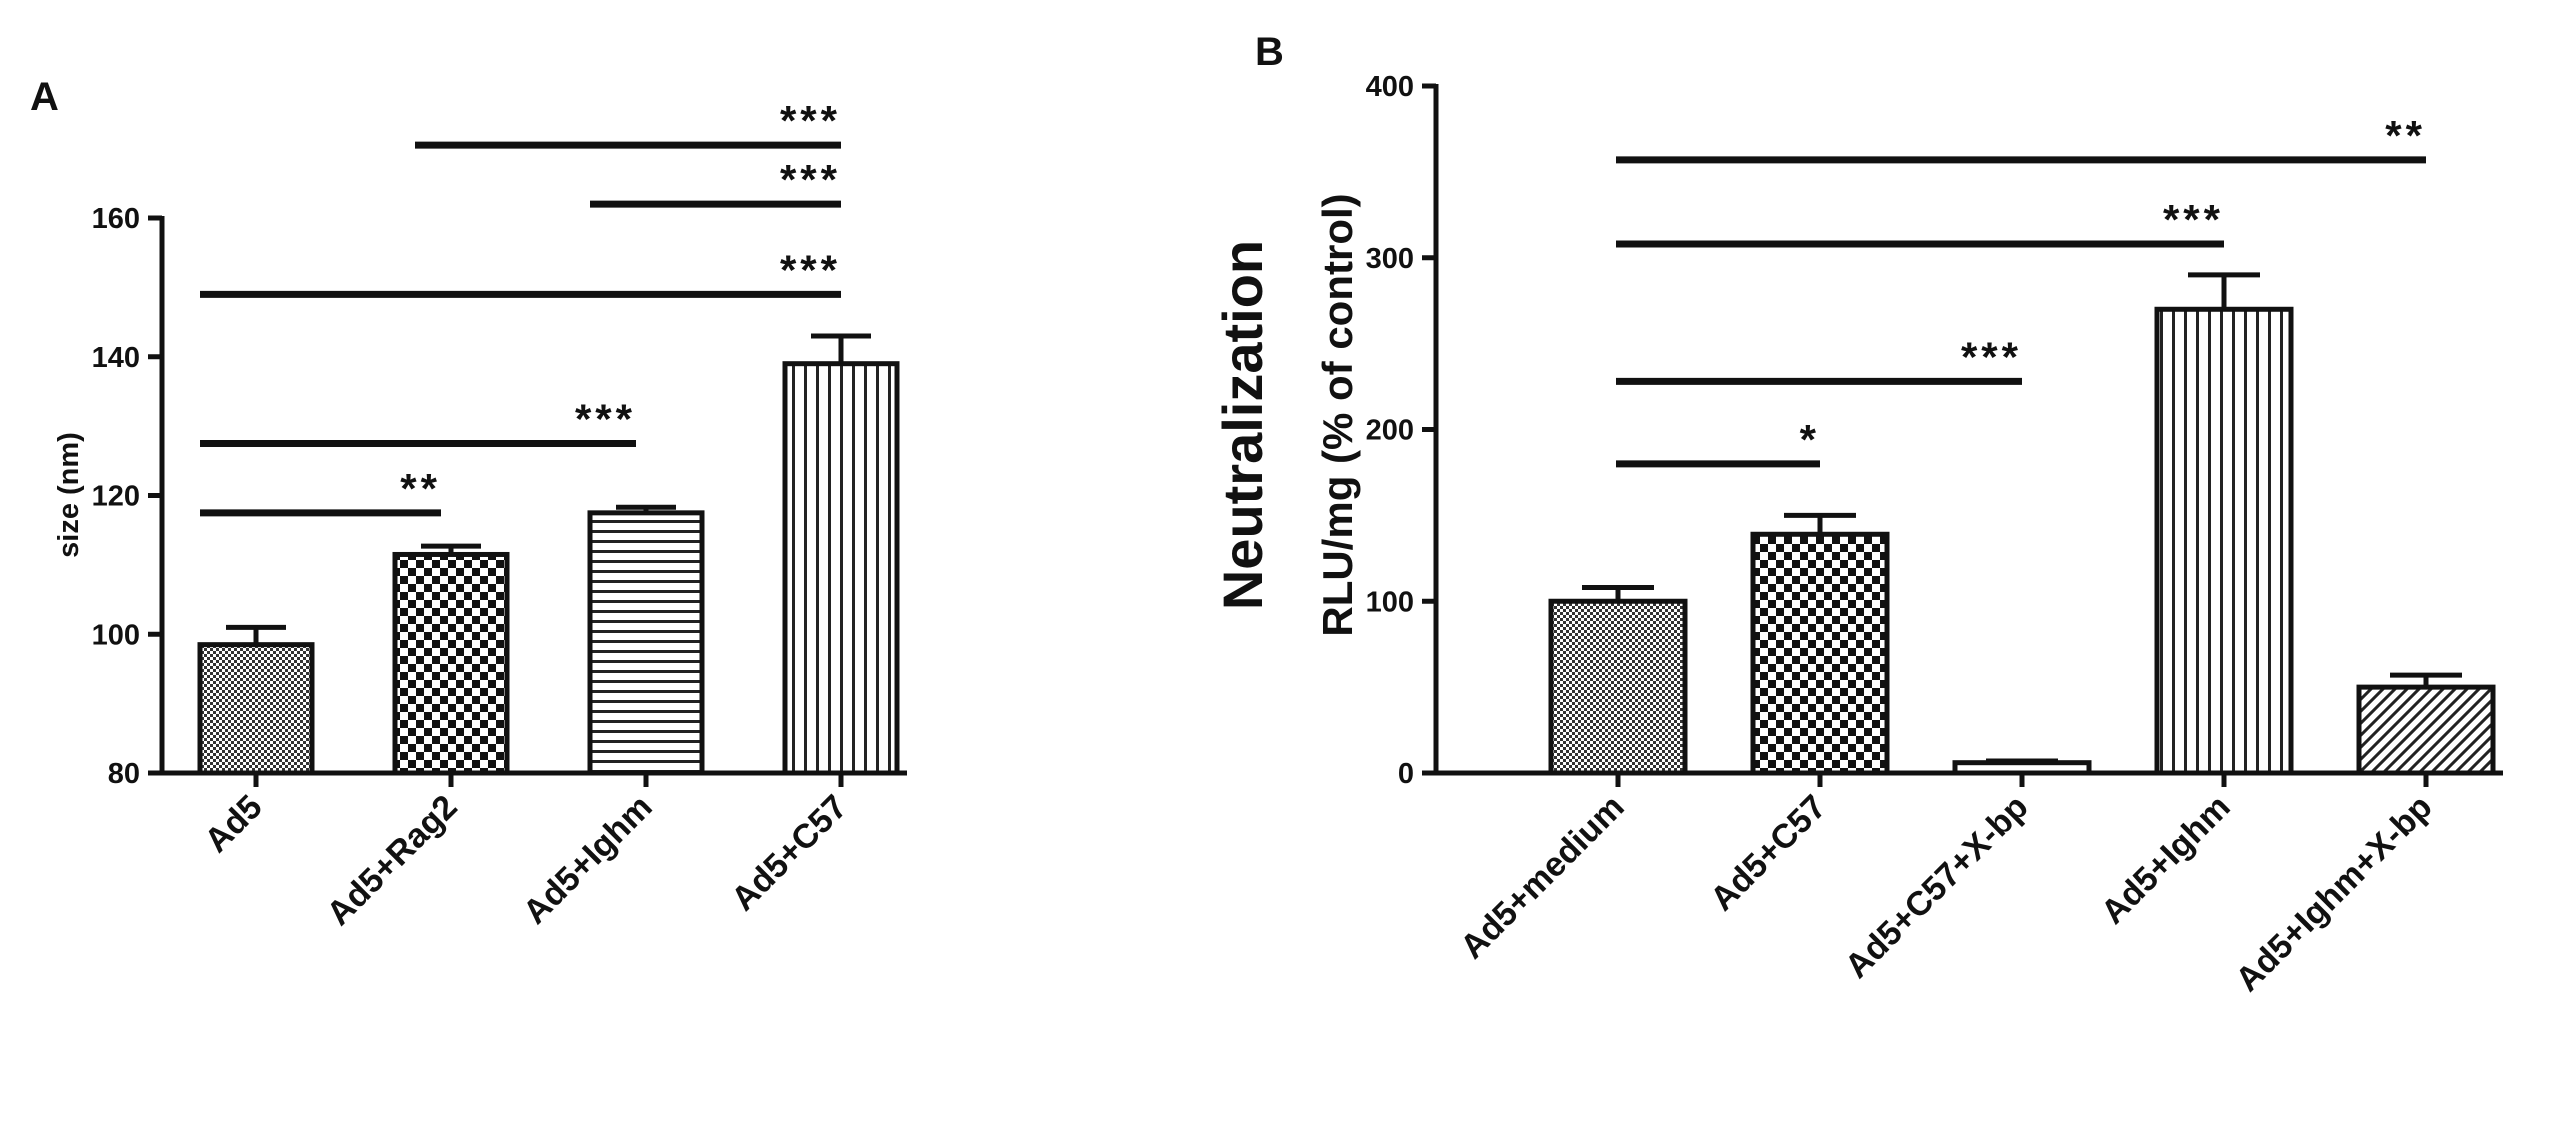  What do you see at coordinates (1406, 774) in the screenshot?
I see `y-tick-label: 0` at bounding box center [1406, 774].